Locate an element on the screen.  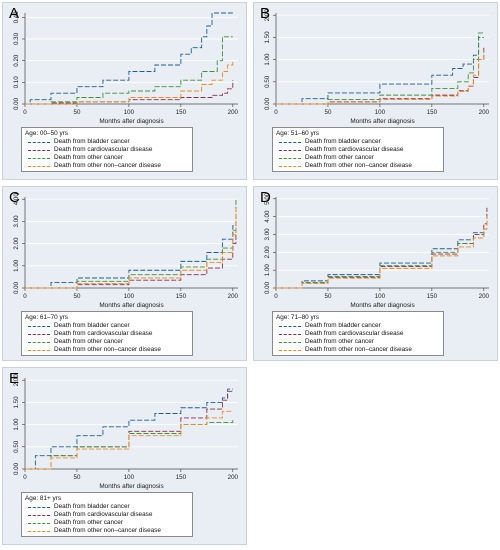
y-tick-label: 4.00 is located at coordinates (267, 216).